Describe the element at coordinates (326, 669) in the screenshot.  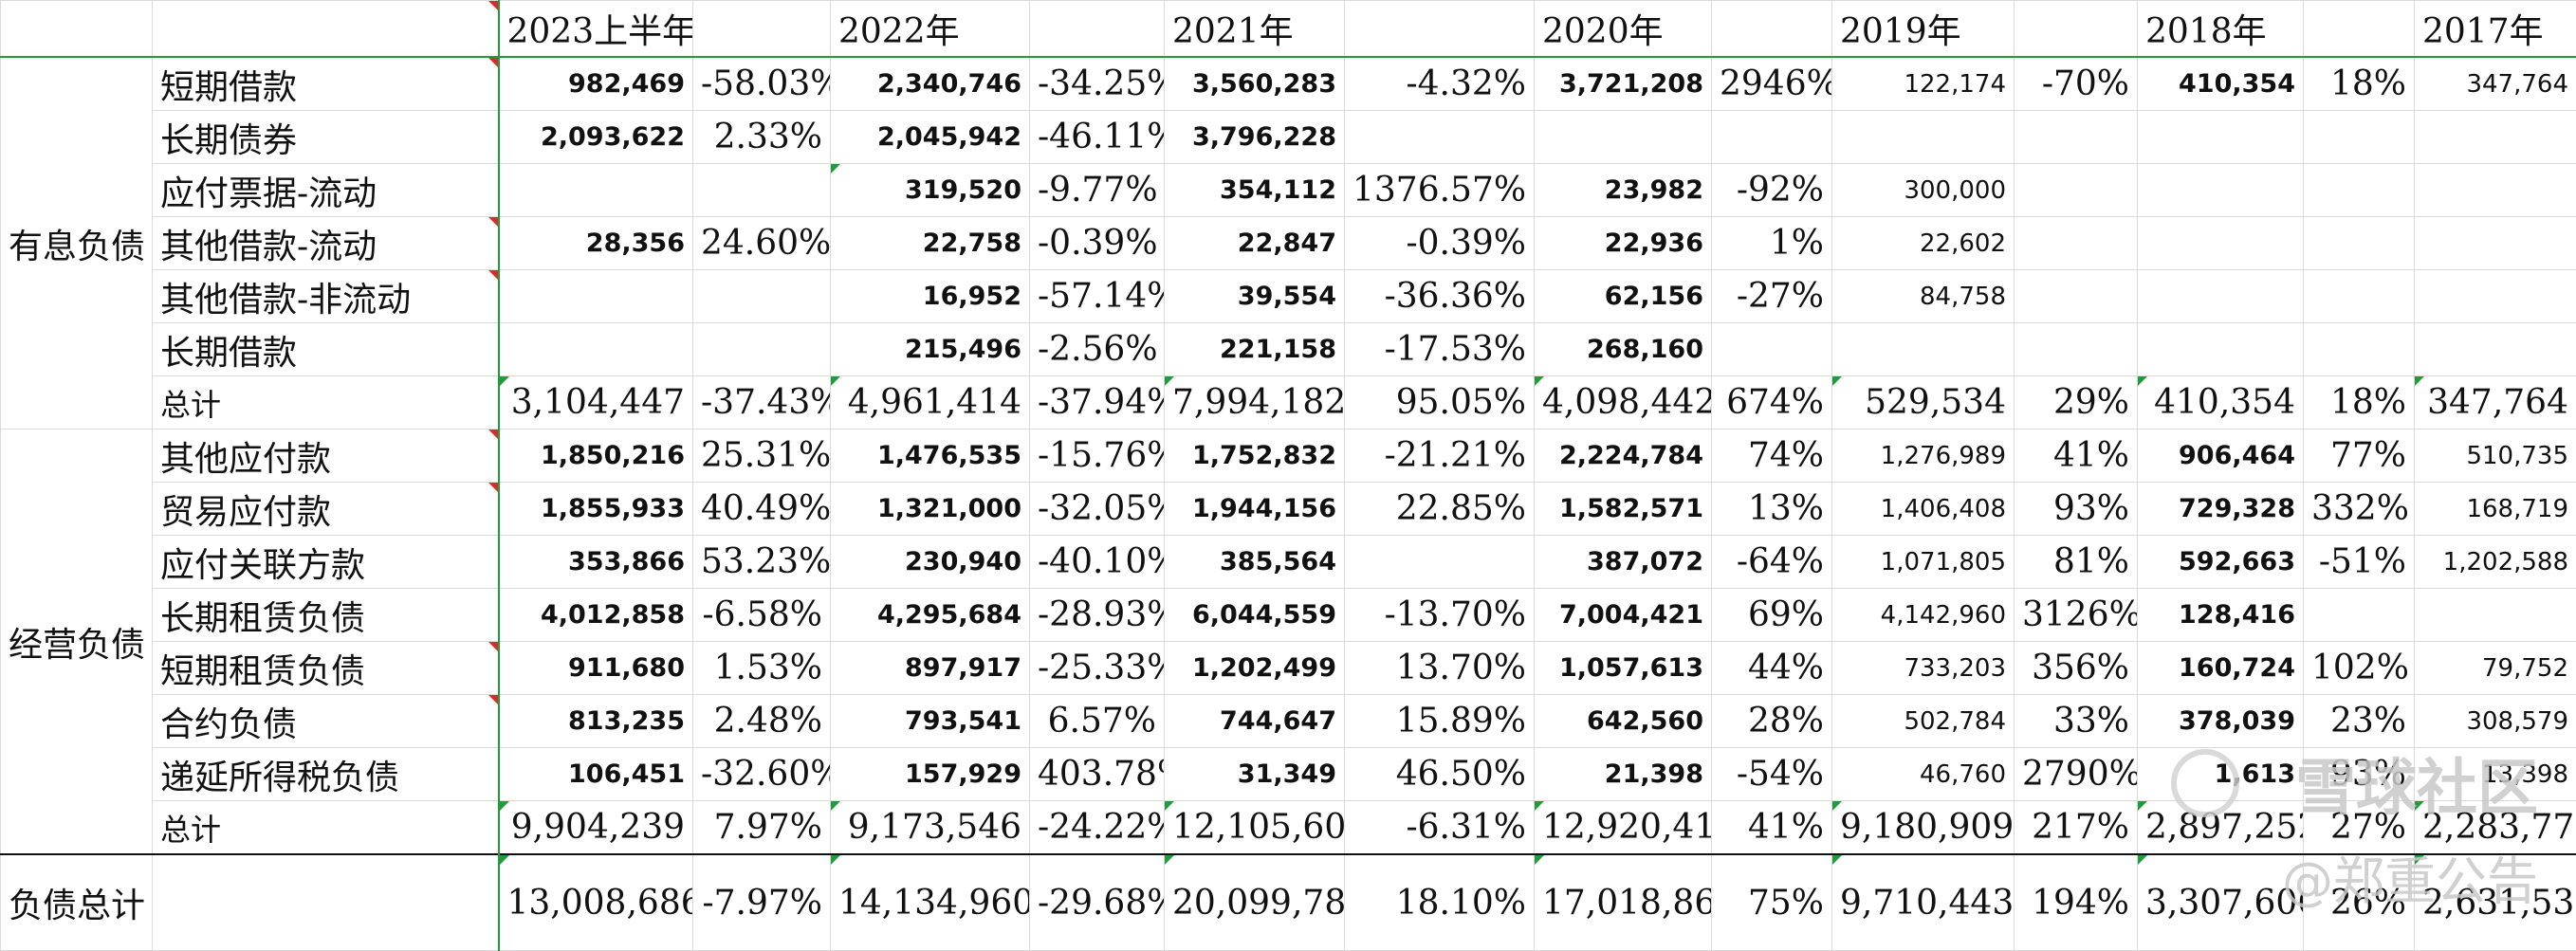
I see `row-label: 短期租赁负债` at that location.